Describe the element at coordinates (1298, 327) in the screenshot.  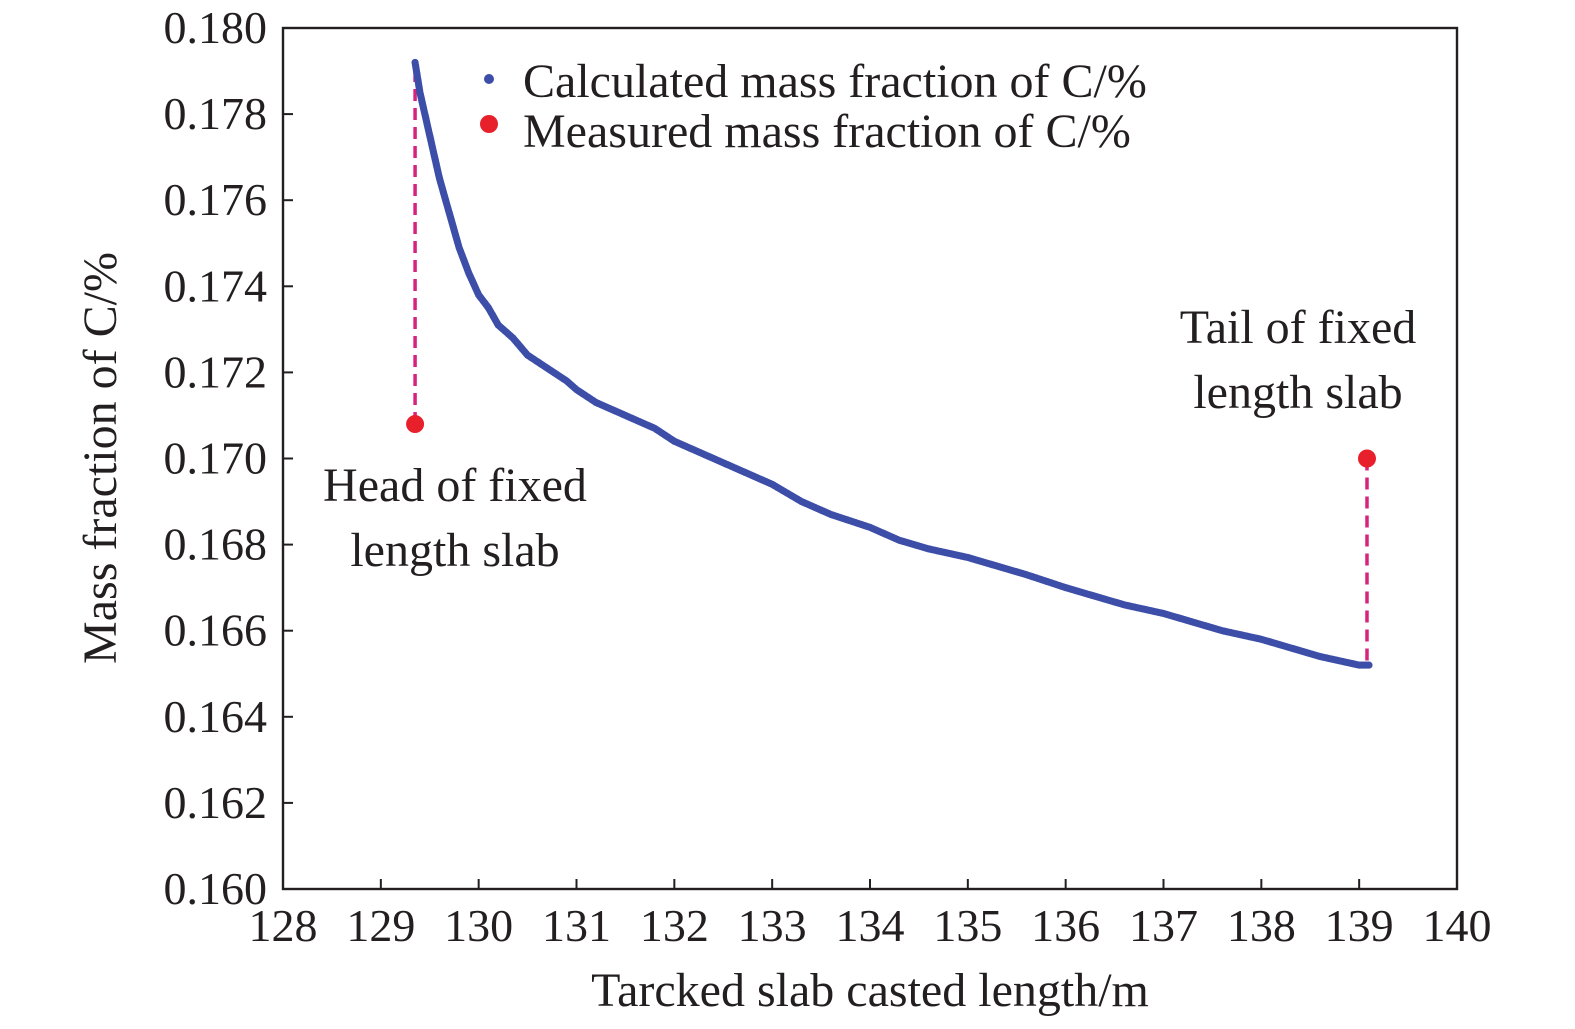
I see `annotation-tail-line1: Tail of fixed` at that location.